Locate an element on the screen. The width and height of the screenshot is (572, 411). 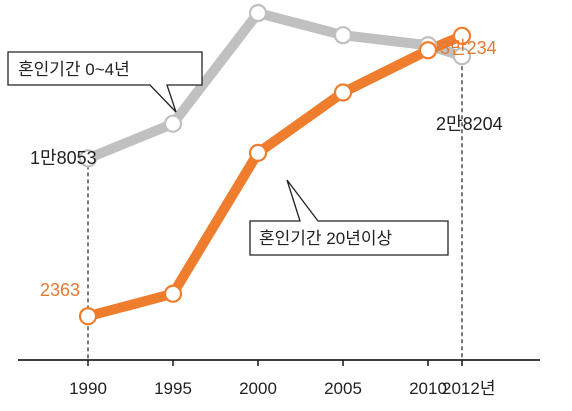
label-orange-start: 2363 is located at coordinates (60, 290).